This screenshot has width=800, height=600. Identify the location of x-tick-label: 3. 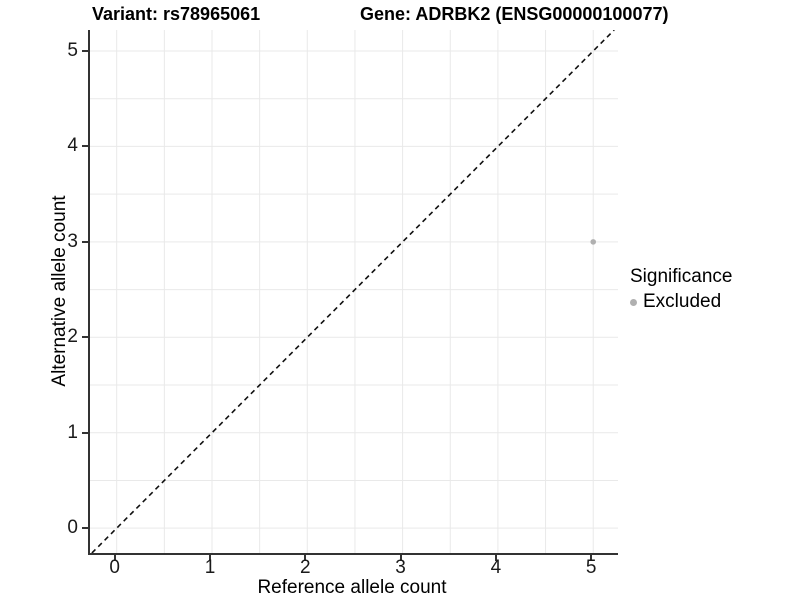
(400, 567).